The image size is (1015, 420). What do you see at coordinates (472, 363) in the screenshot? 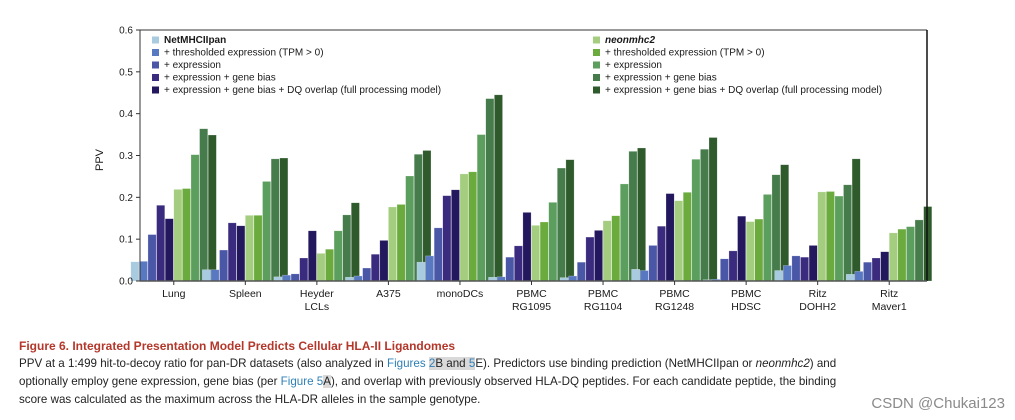
I see `link-text: 5` at bounding box center [472, 363].